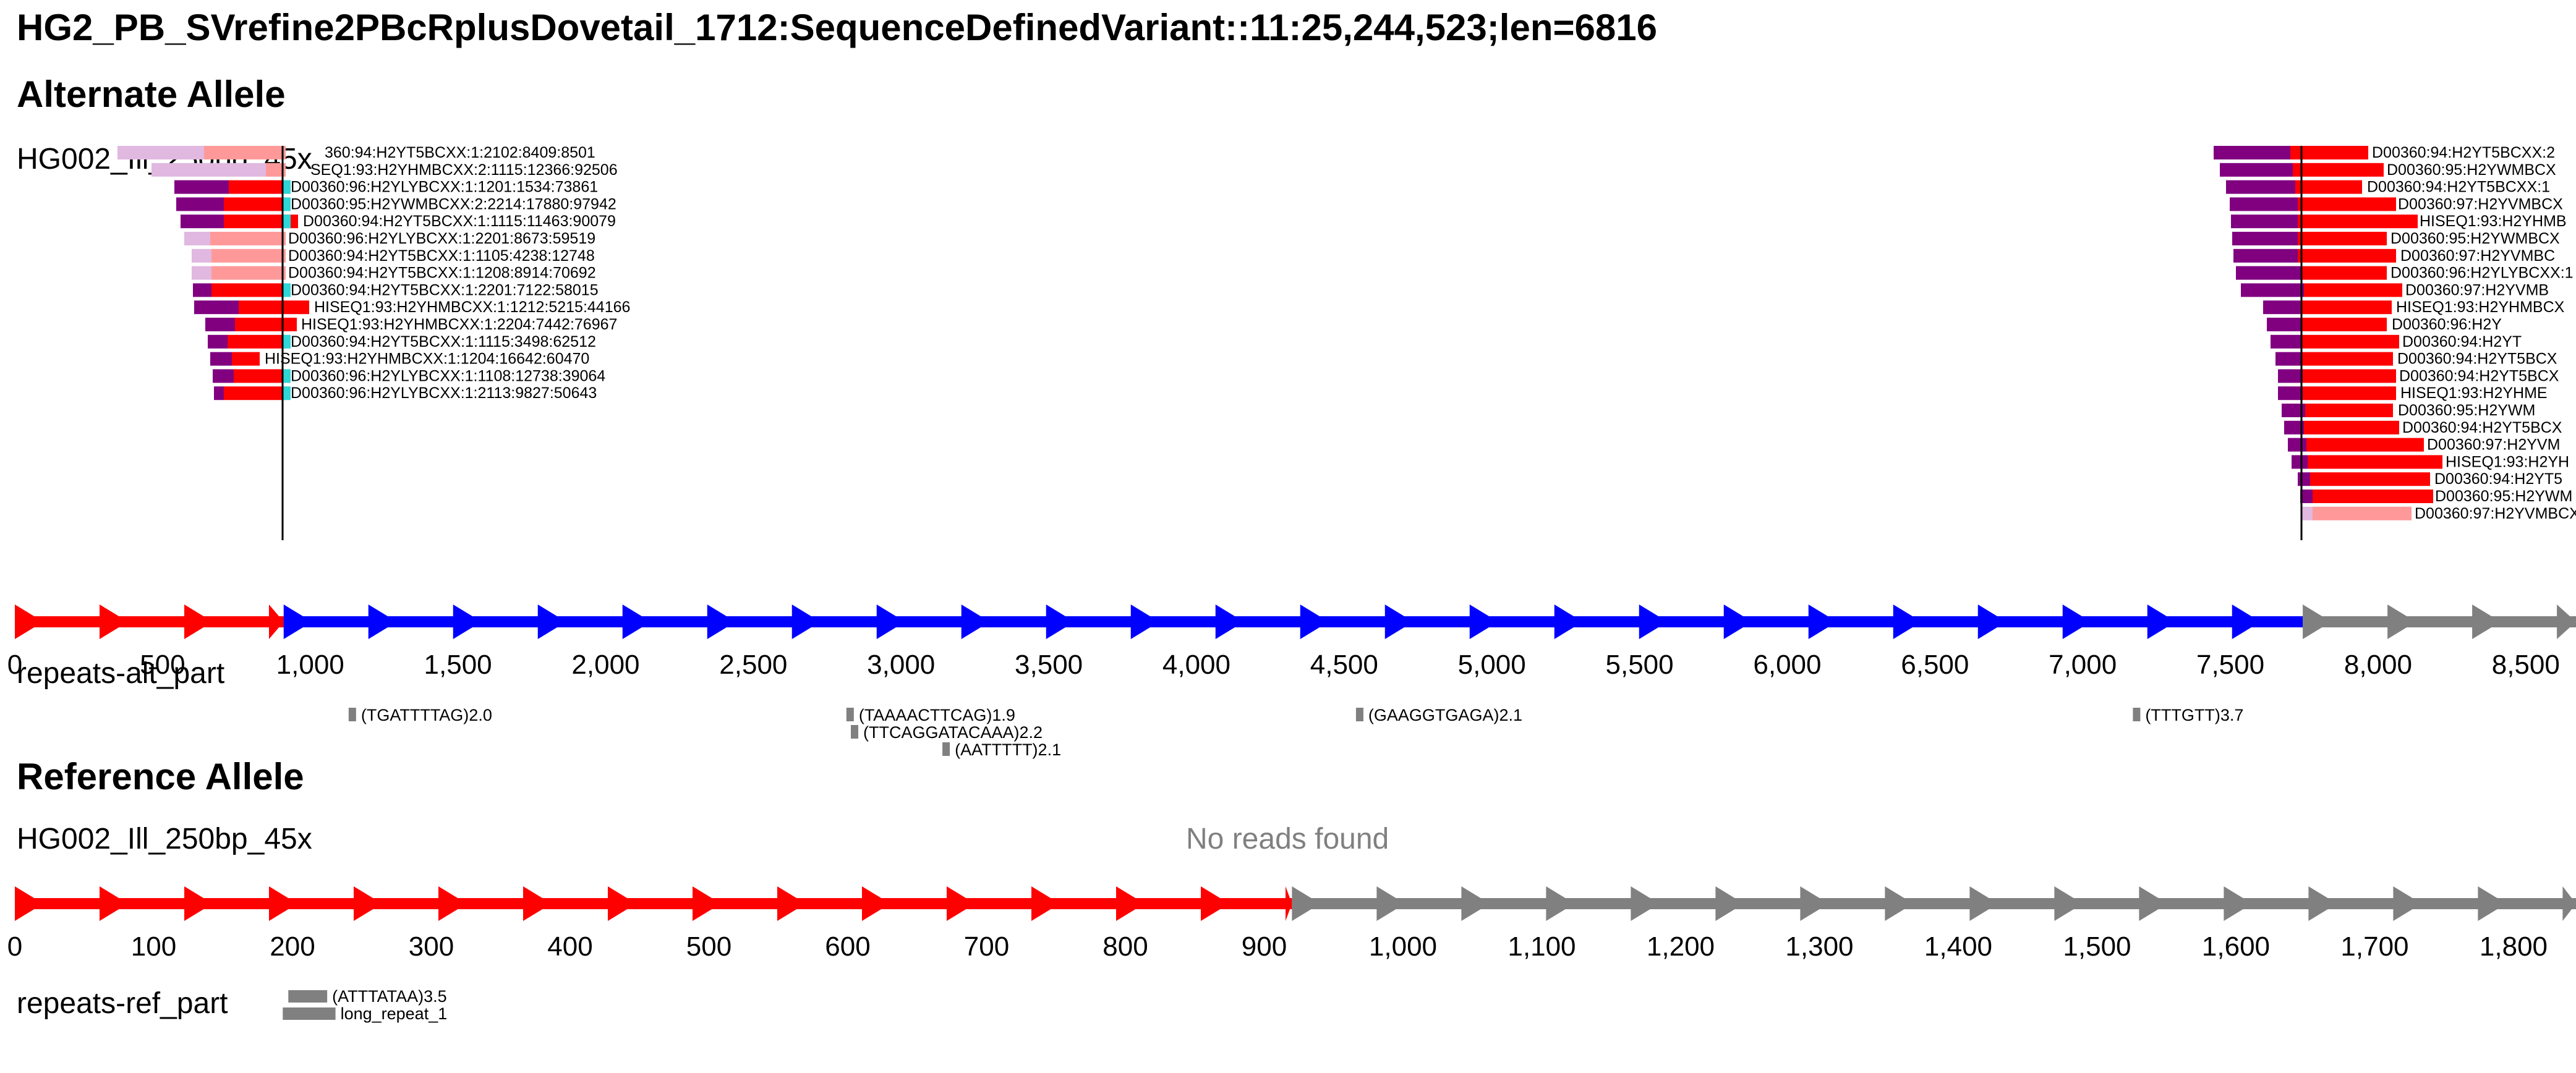  Describe the element at coordinates (2493, 445) in the screenshot. I see `read-name: D00360:97:H2YVM` at that location.